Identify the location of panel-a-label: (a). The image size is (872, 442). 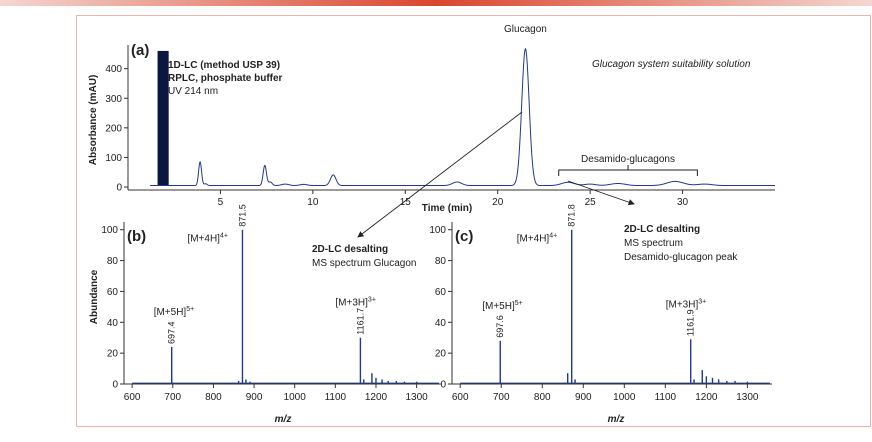
(140, 50).